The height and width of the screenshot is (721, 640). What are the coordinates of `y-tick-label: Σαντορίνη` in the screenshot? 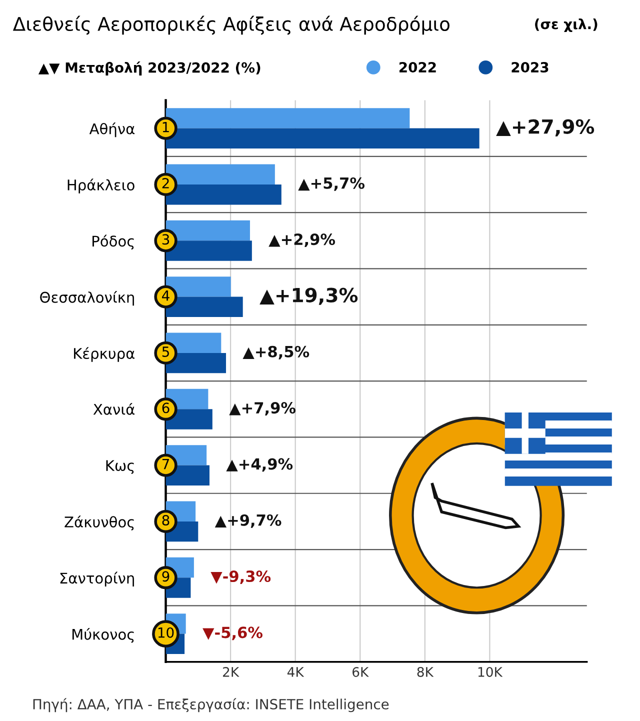 It's located at (97, 579).